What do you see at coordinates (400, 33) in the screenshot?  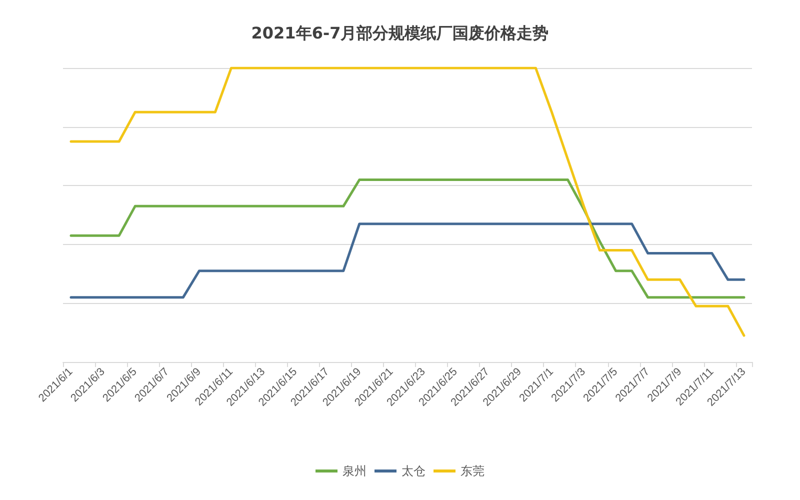 I see `chart-title: 2021年6-7月部分规模纸厂国废价格走势` at bounding box center [400, 33].